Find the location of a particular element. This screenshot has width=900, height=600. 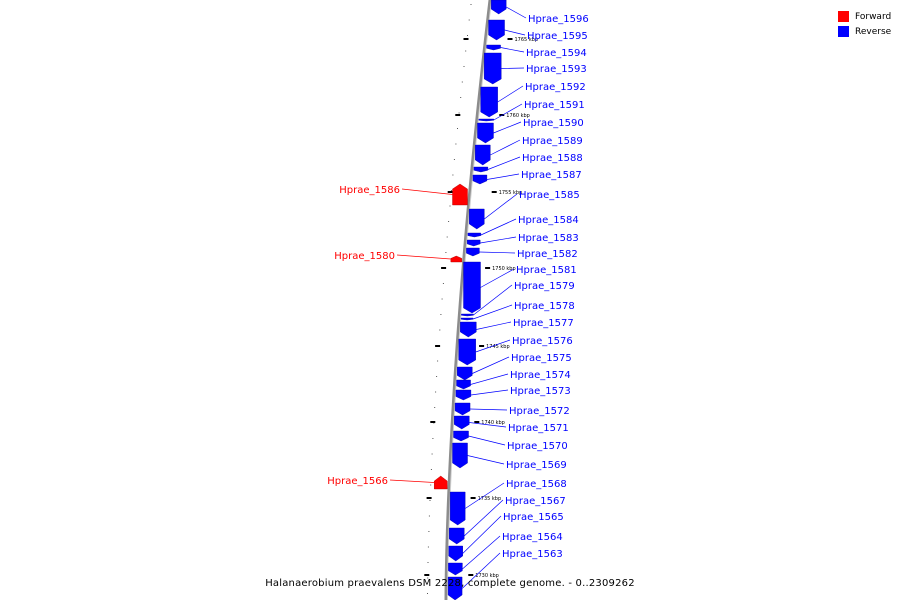

gene-label: Hprae_1590 is located at coordinates (553, 123).